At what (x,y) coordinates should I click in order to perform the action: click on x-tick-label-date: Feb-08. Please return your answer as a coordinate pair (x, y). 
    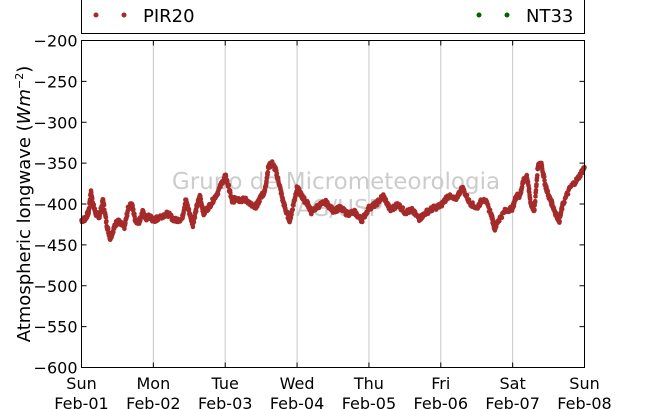
    Looking at the image, I should click on (584, 401).